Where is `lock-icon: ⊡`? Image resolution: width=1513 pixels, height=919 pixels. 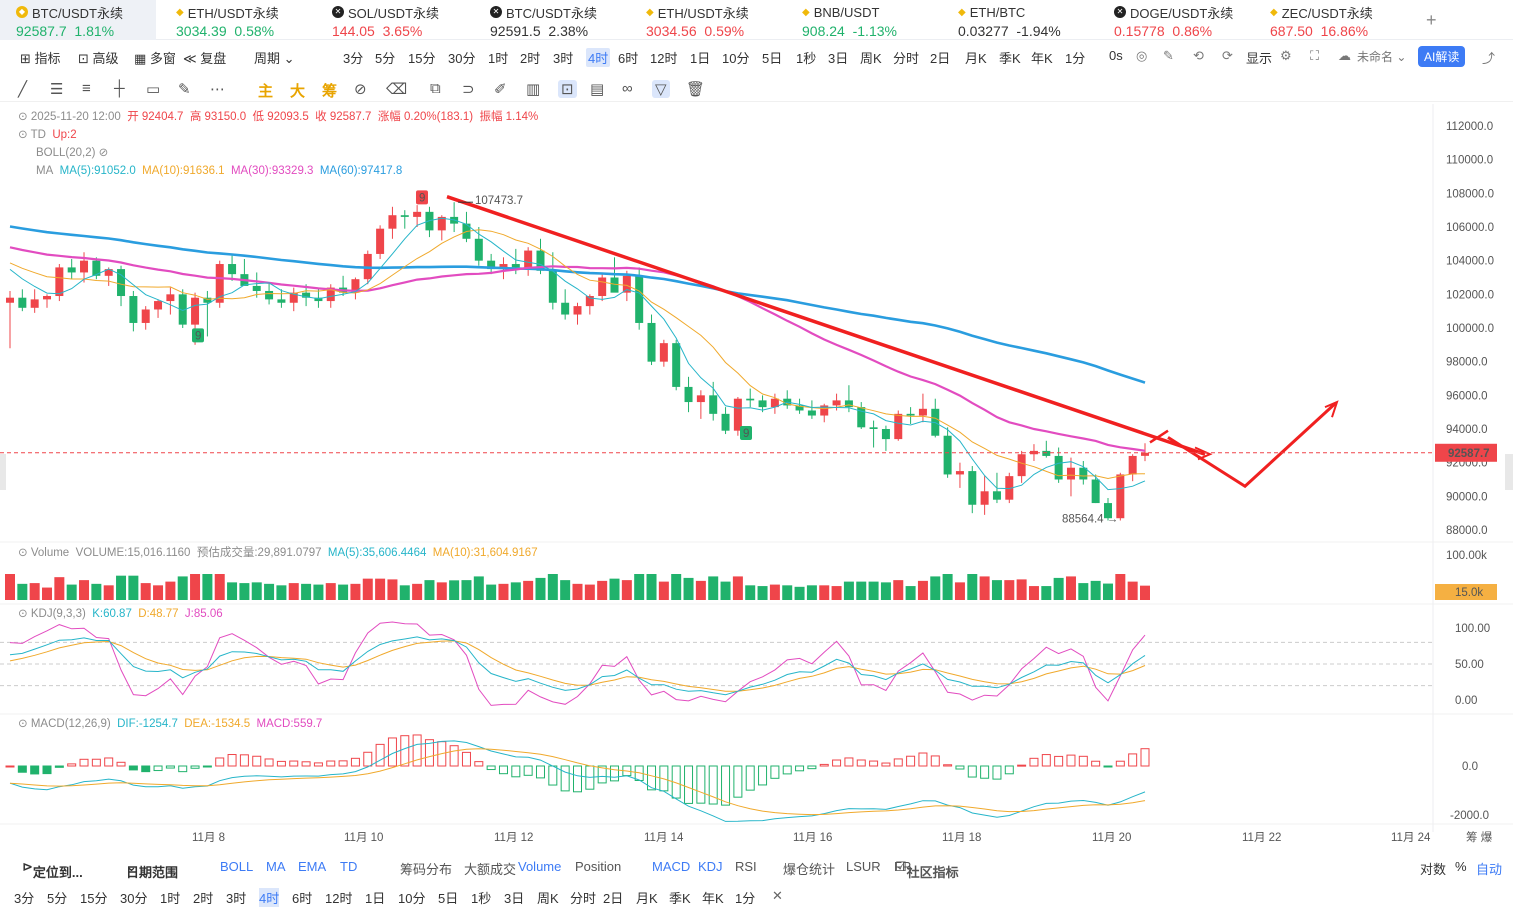 lock-icon: ⊡ is located at coordinates (567, 89).